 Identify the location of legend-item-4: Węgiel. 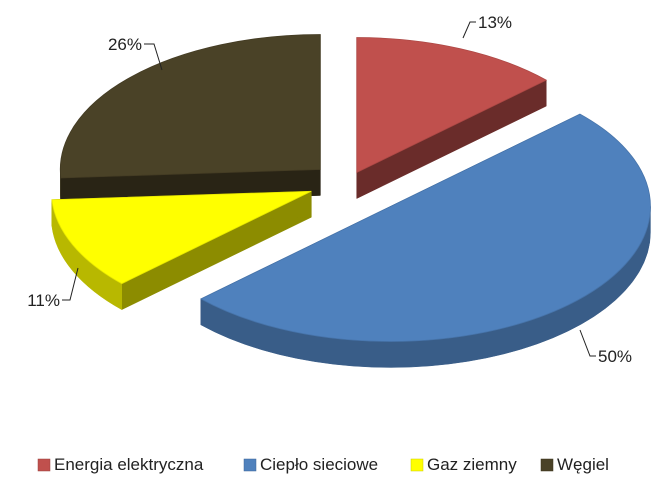
(574, 464).